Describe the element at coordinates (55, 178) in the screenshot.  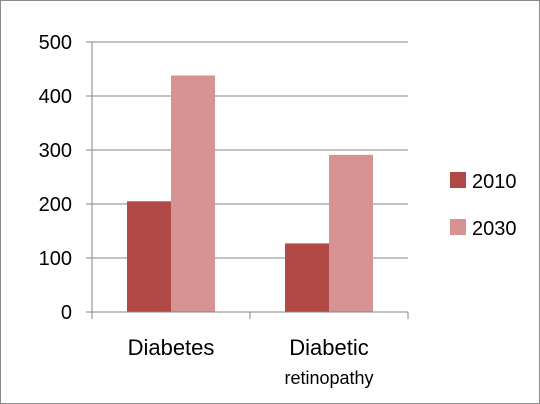
I see `y-tick-labels: 0 100 200 300 400 500` at that location.